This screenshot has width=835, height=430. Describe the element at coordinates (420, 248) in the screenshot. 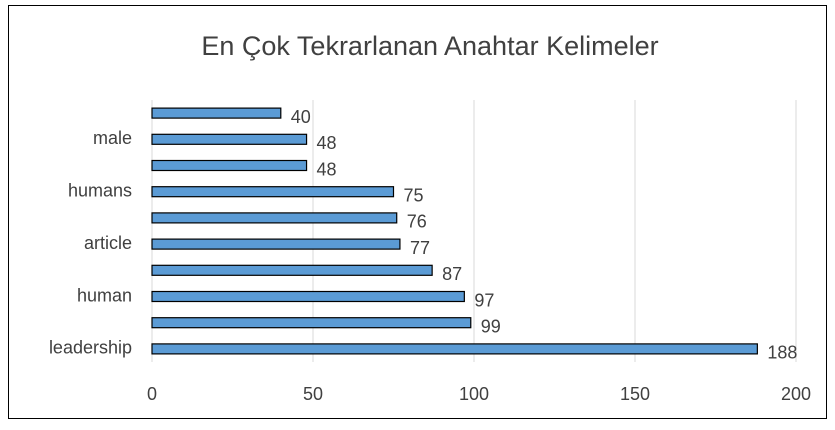

I see `data-label: 77` at that location.